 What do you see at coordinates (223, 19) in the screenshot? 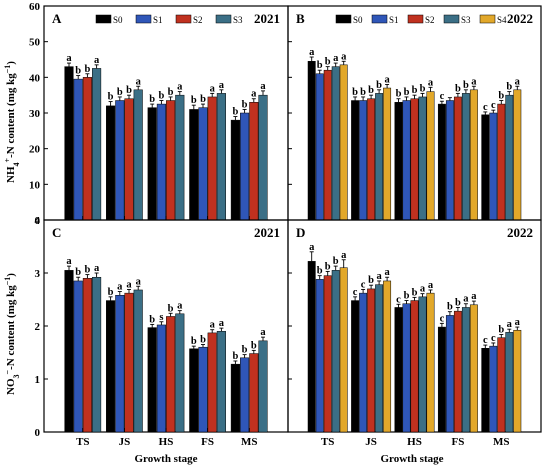
I see `legend-swatch-s3` at bounding box center [223, 19].